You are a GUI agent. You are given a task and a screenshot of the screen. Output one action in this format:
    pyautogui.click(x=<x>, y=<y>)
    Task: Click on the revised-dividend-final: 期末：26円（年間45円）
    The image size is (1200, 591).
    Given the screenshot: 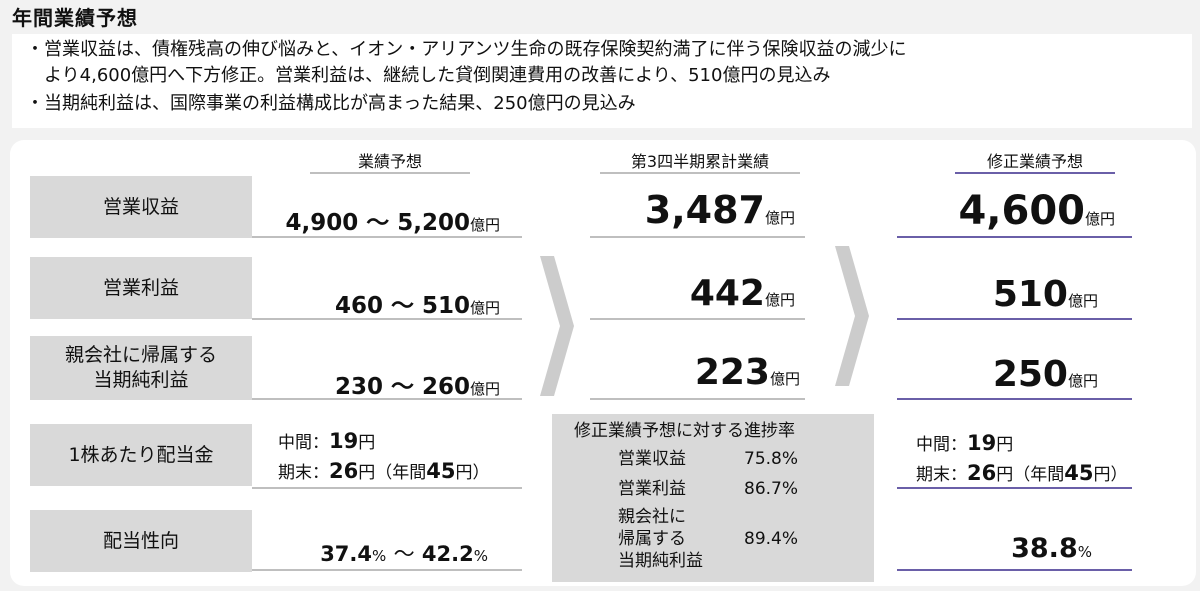 What is the action you would take?
    pyautogui.click(x=1022, y=473)
    